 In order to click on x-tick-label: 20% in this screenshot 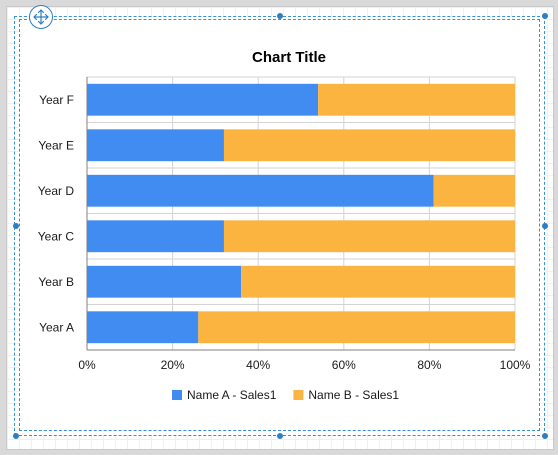, I will do `click(173, 365)`.